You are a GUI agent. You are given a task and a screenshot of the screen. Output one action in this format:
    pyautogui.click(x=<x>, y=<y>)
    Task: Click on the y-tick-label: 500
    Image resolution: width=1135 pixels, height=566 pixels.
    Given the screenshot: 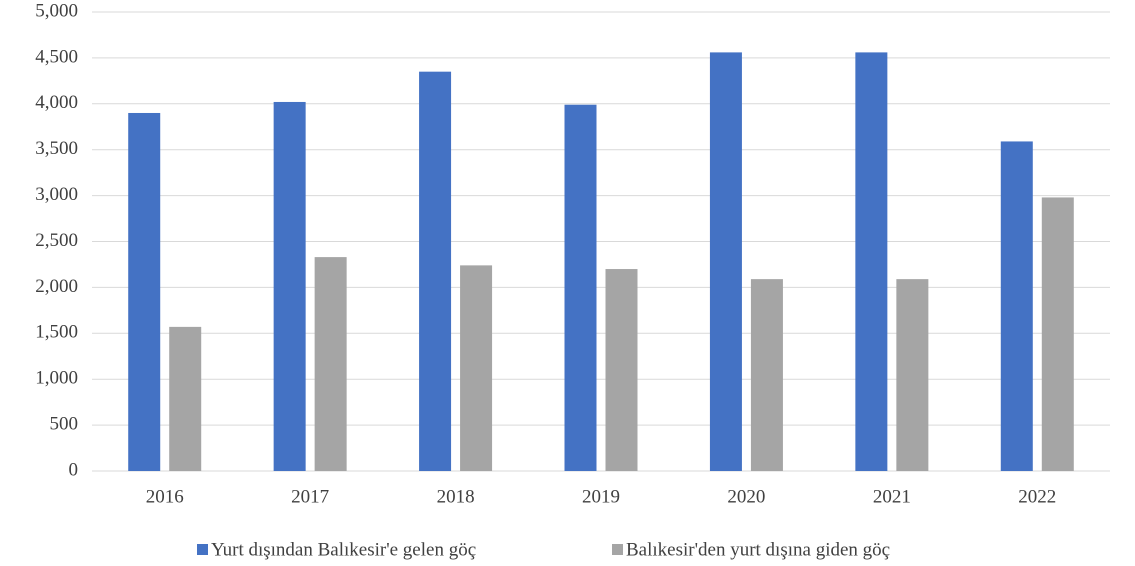 What is the action you would take?
    pyautogui.click(x=64, y=423)
    